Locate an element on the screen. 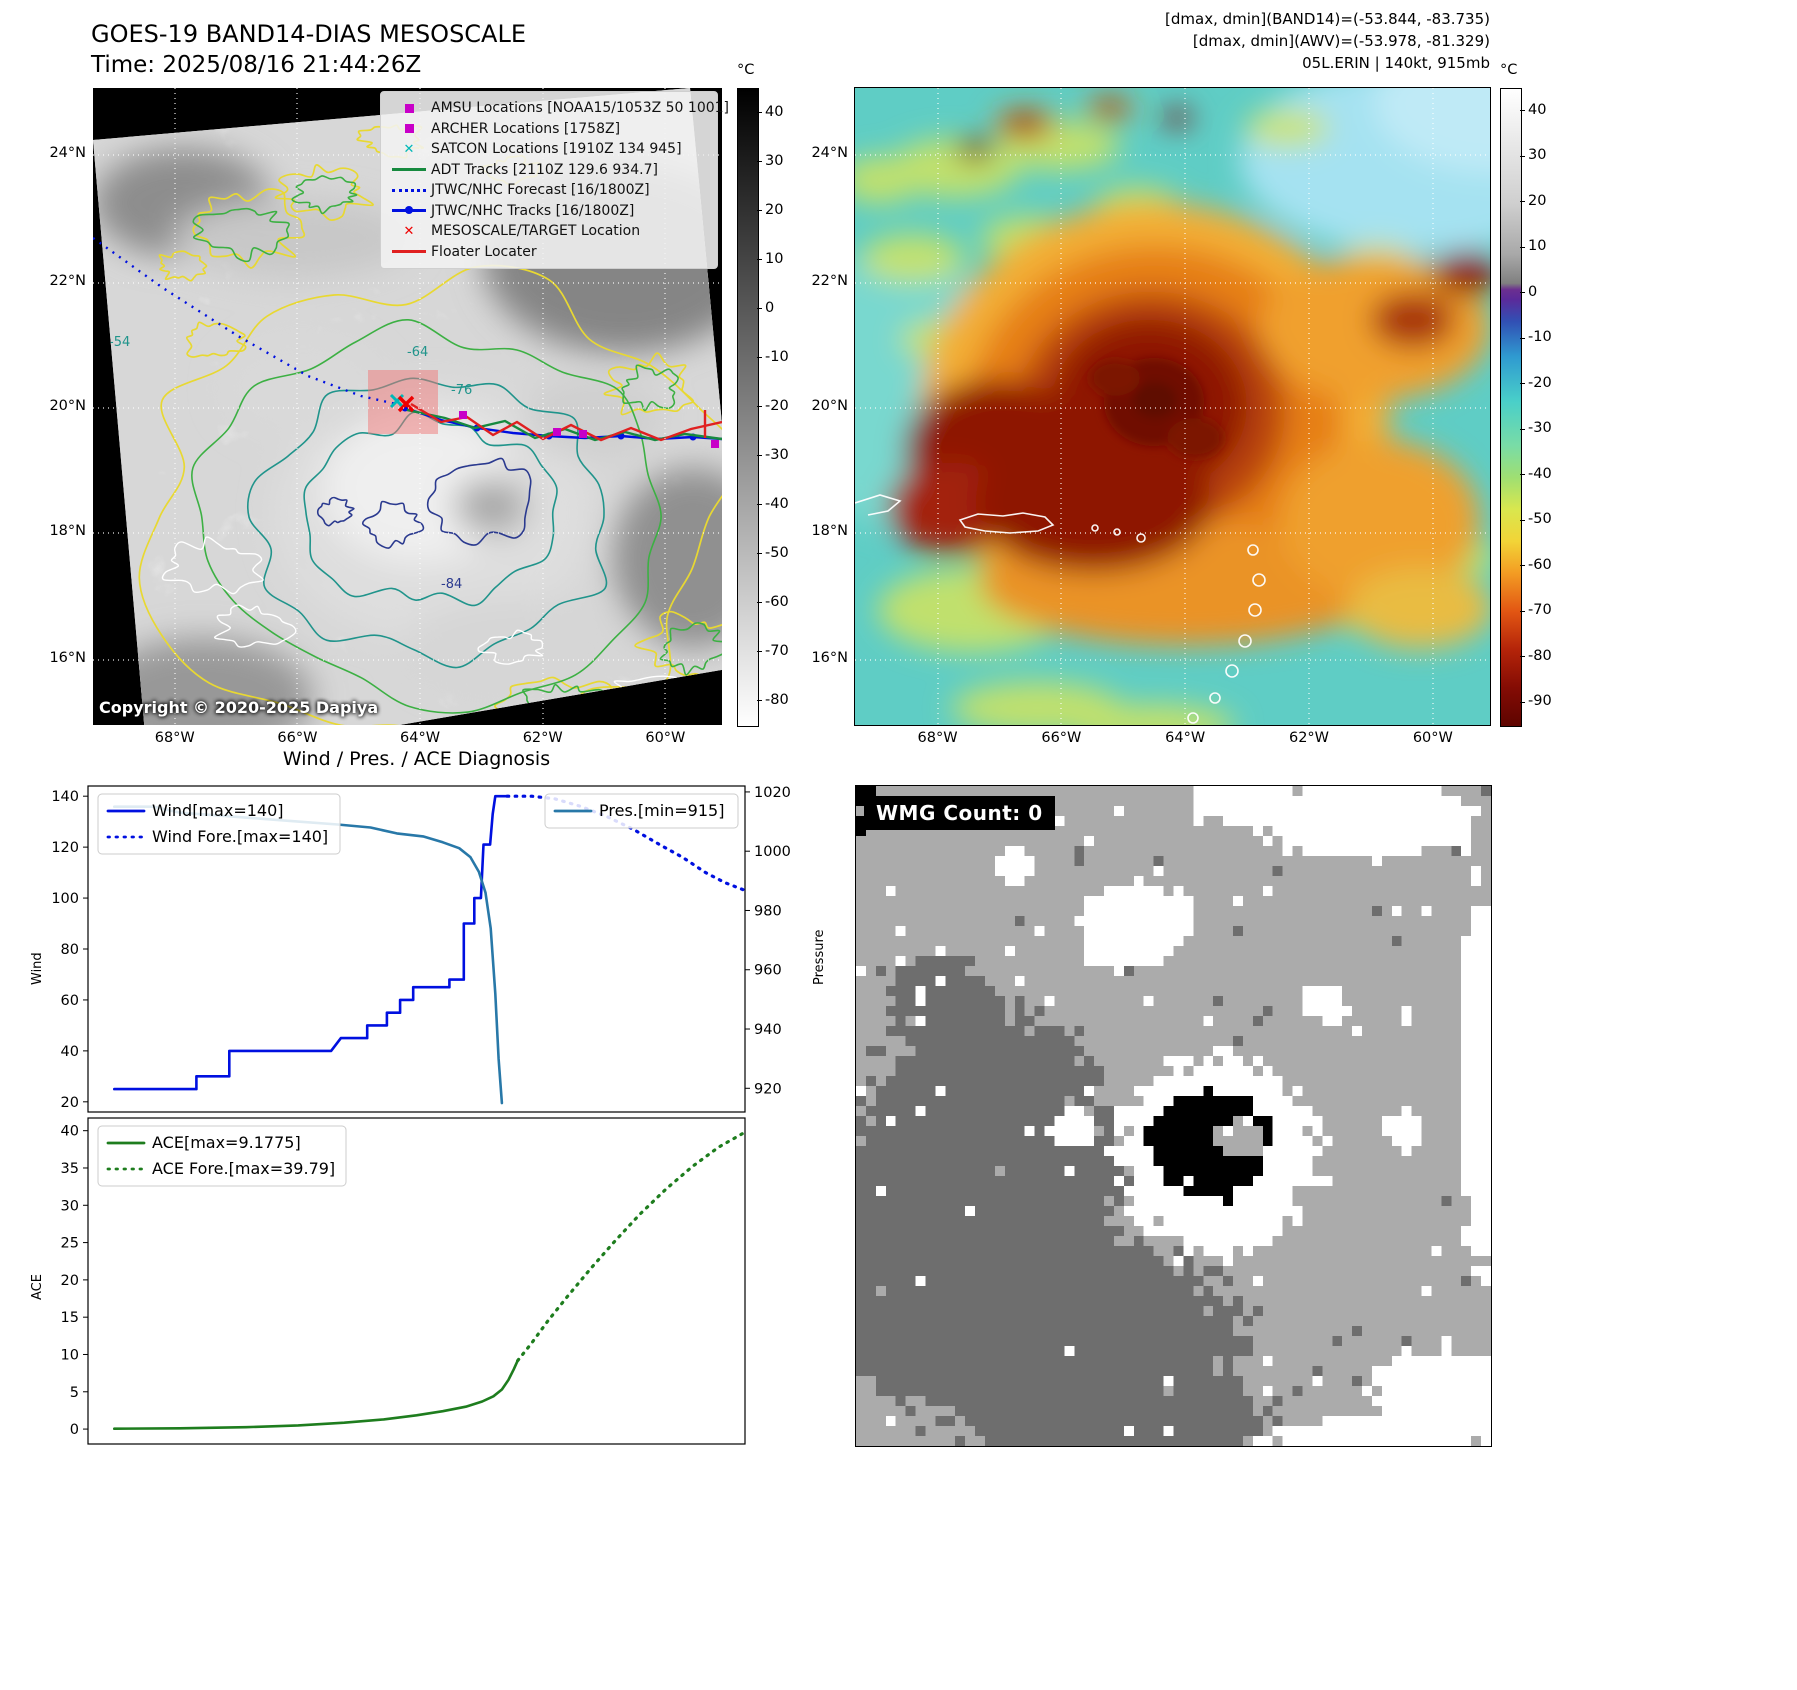  colorbar-tick-label: -20 is located at coordinates (777, 405).